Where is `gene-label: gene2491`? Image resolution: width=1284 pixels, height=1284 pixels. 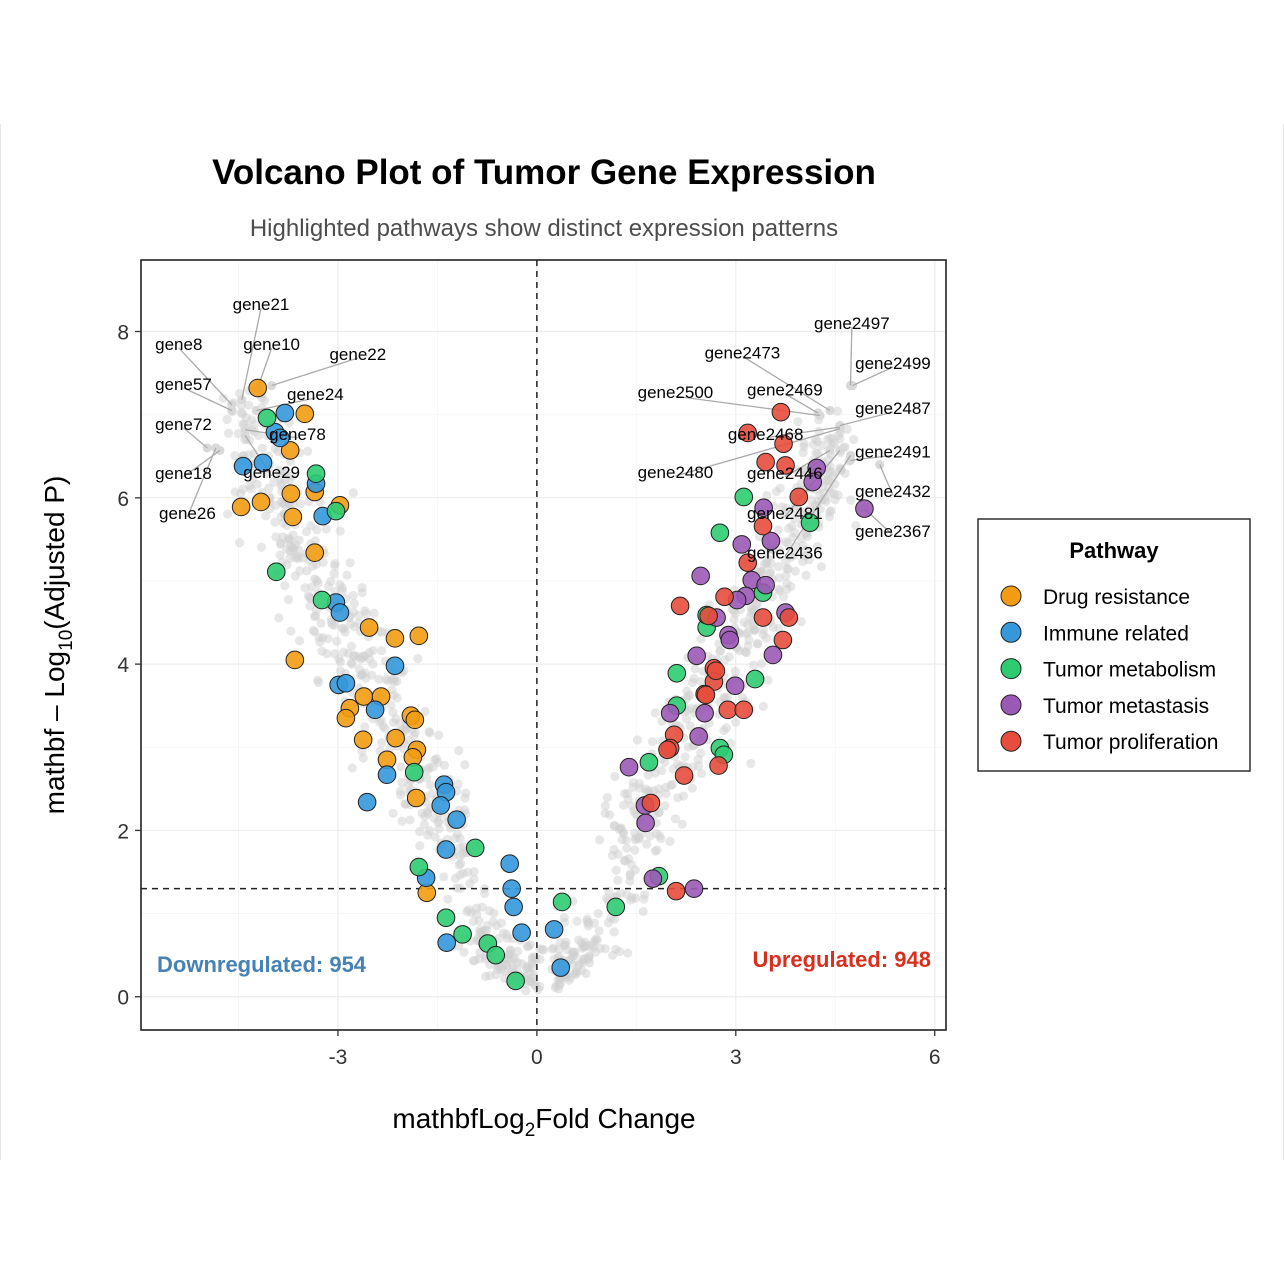 gene-label: gene2491 is located at coordinates (893, 451).